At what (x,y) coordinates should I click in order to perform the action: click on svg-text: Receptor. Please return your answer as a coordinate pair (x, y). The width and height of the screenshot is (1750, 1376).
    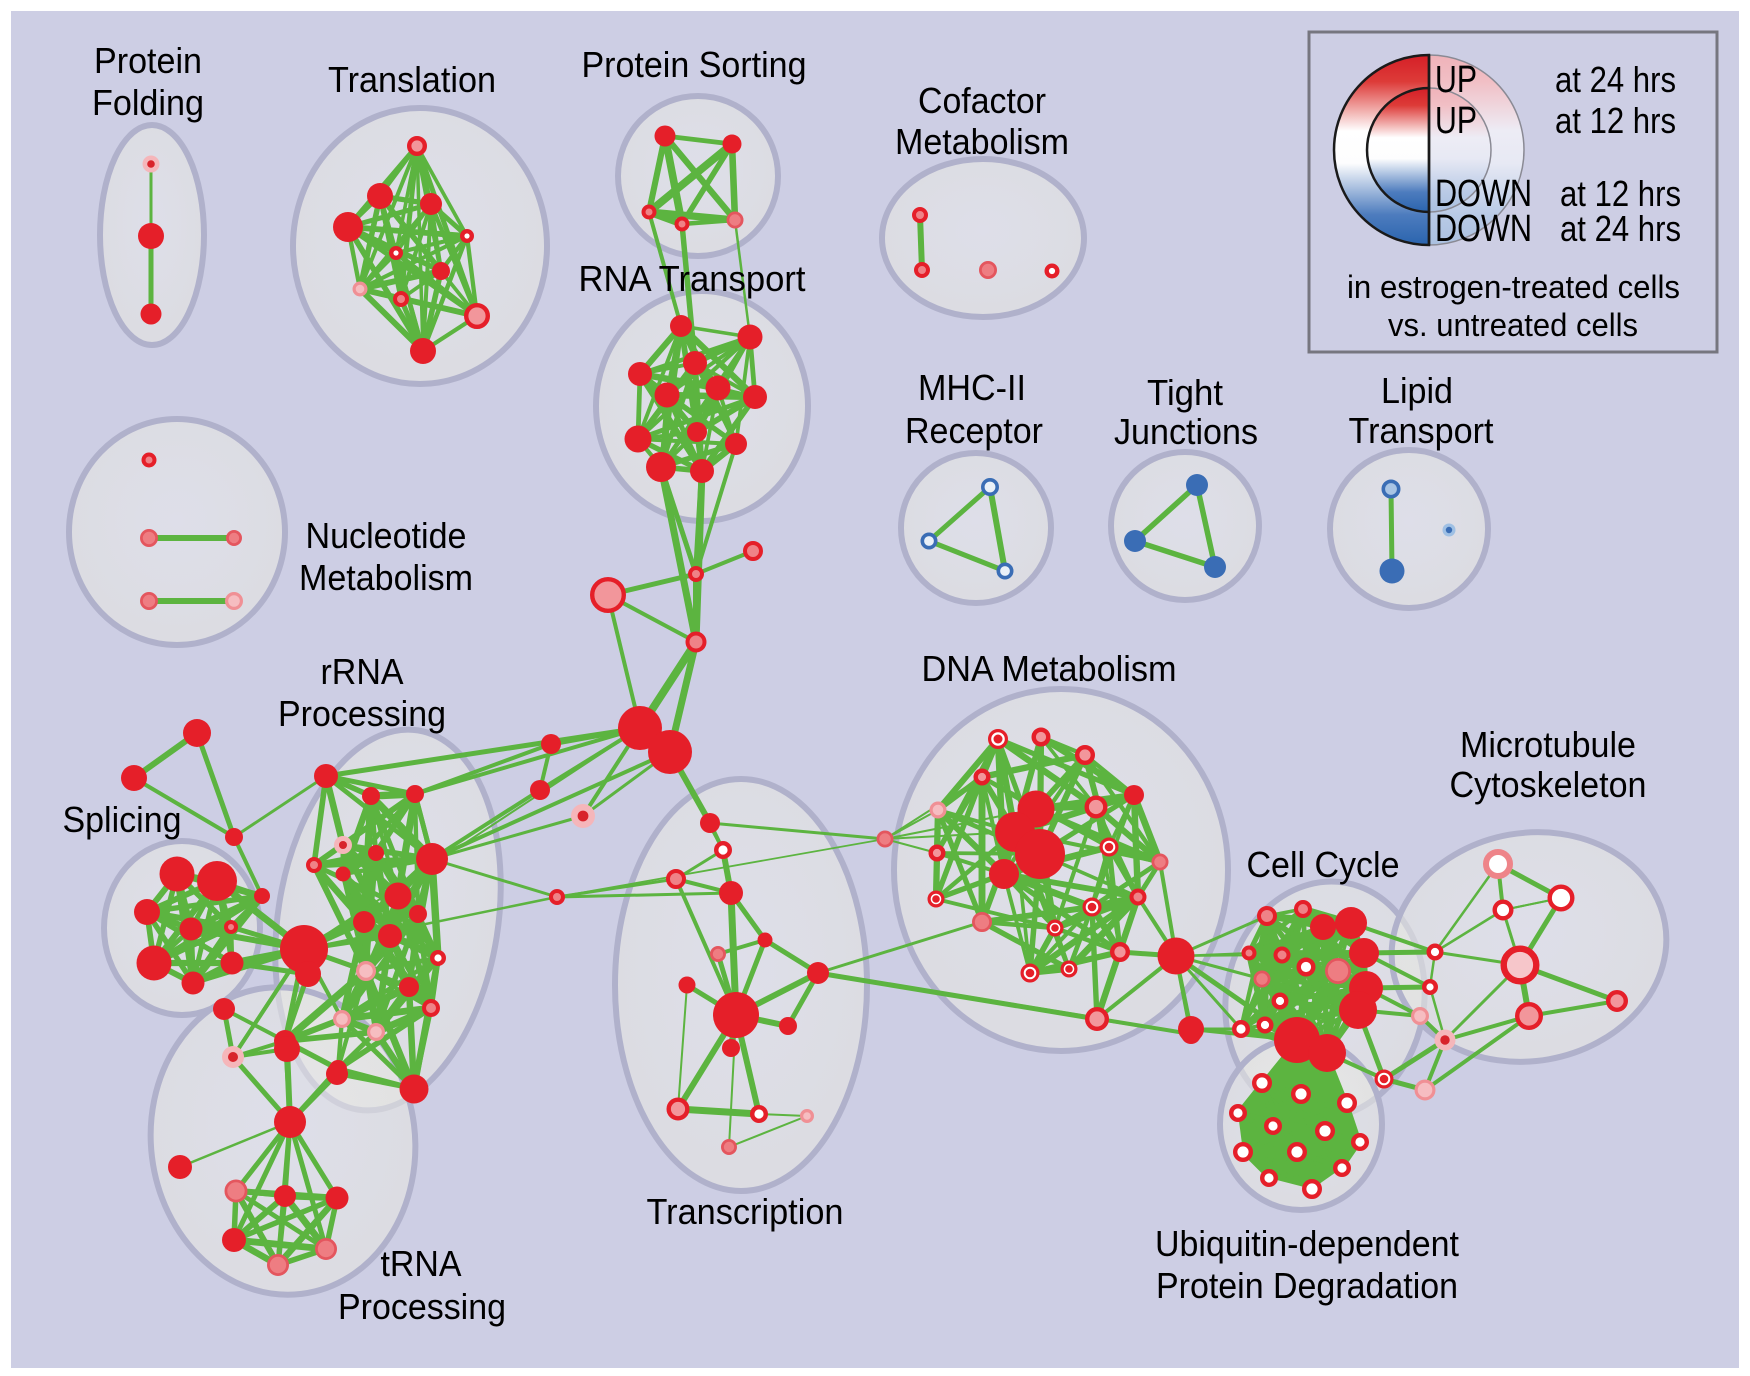
    Looking at the image, I should click on (974, 430).